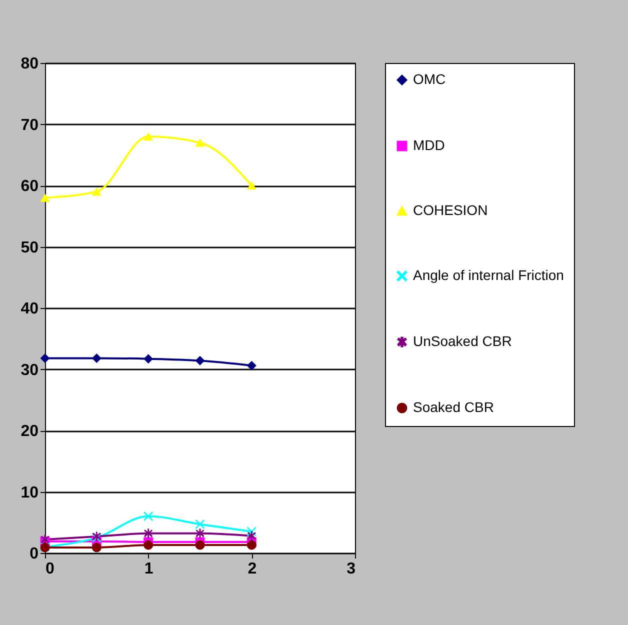 The height and width of the screenshot is (625, 628). Describe the element at coordinates (29, 493) in the screenshot. I see `y-tick-label: 10` at that location.